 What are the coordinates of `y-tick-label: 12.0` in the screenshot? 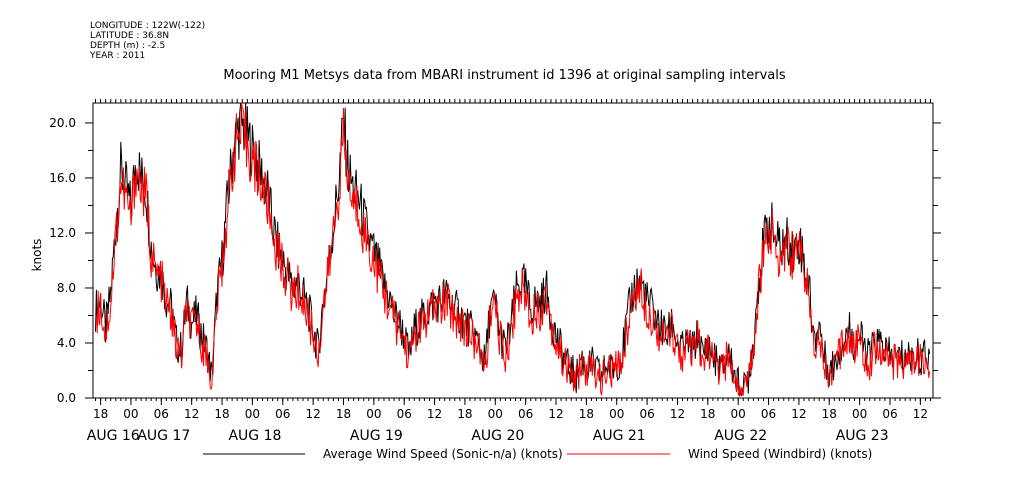 It's located at (62, 233).